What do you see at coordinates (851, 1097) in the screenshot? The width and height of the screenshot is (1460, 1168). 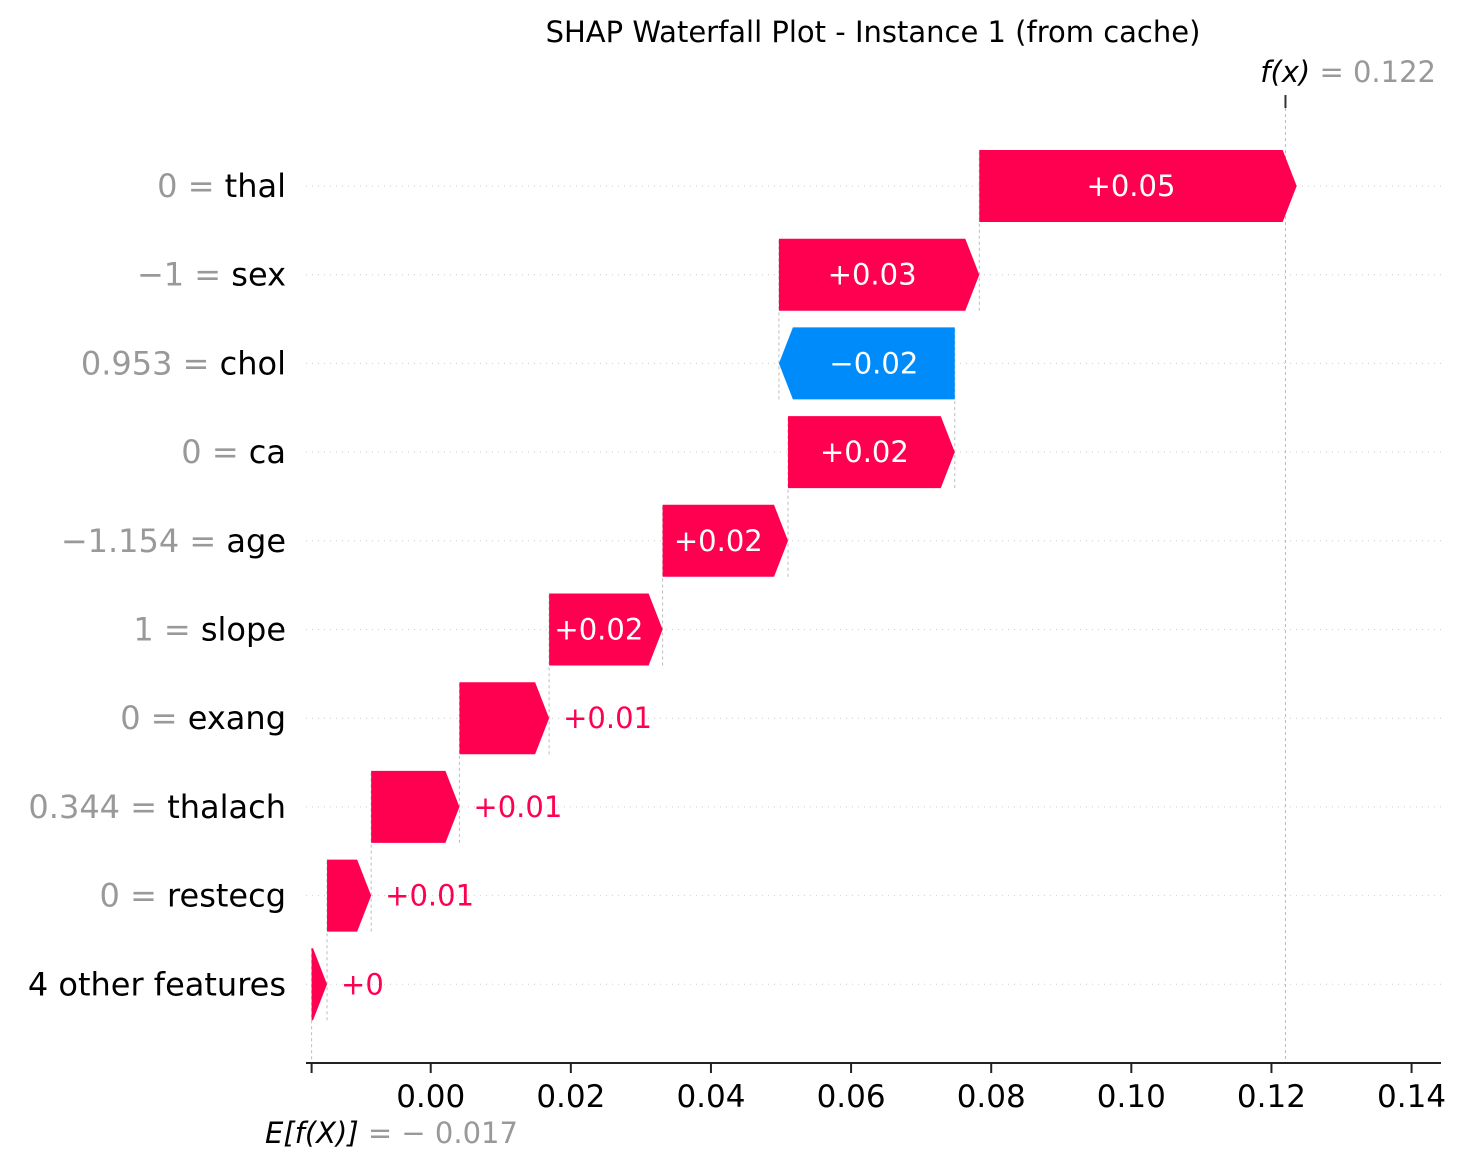 I see `x-tick-label: 0.06` at bounding box center [851, 1097].